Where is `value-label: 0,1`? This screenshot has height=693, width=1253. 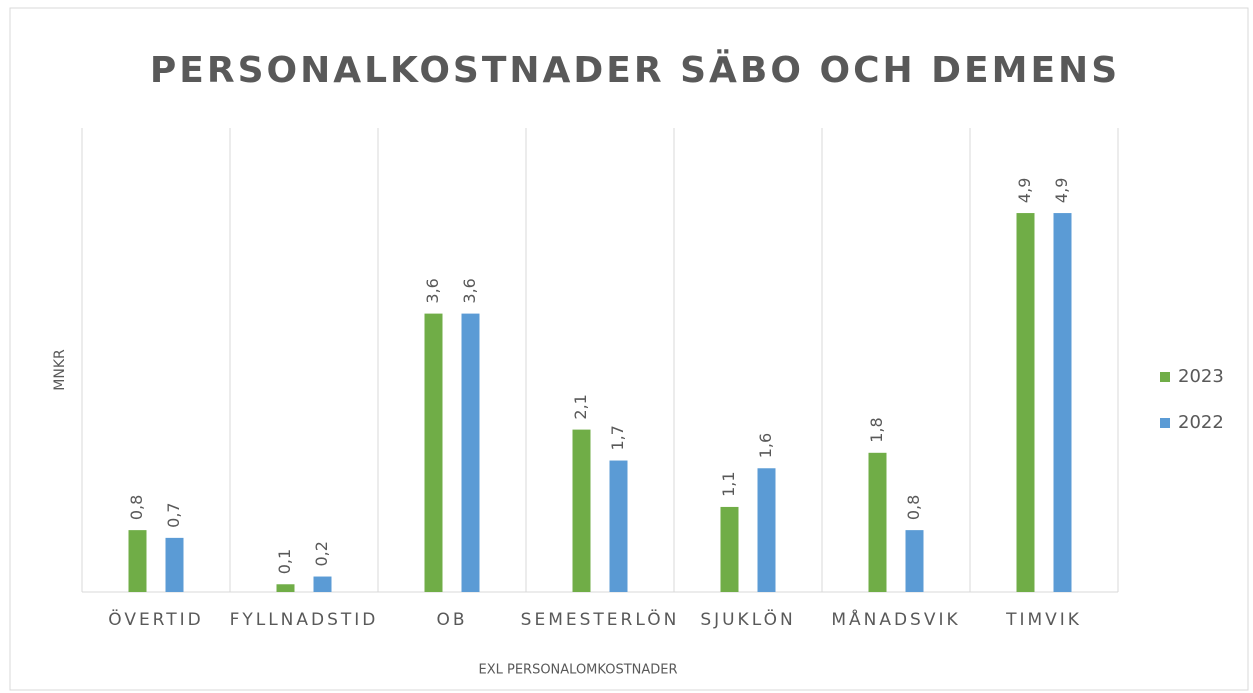 value-label: 0,1 is located at coordinates (284, 561).